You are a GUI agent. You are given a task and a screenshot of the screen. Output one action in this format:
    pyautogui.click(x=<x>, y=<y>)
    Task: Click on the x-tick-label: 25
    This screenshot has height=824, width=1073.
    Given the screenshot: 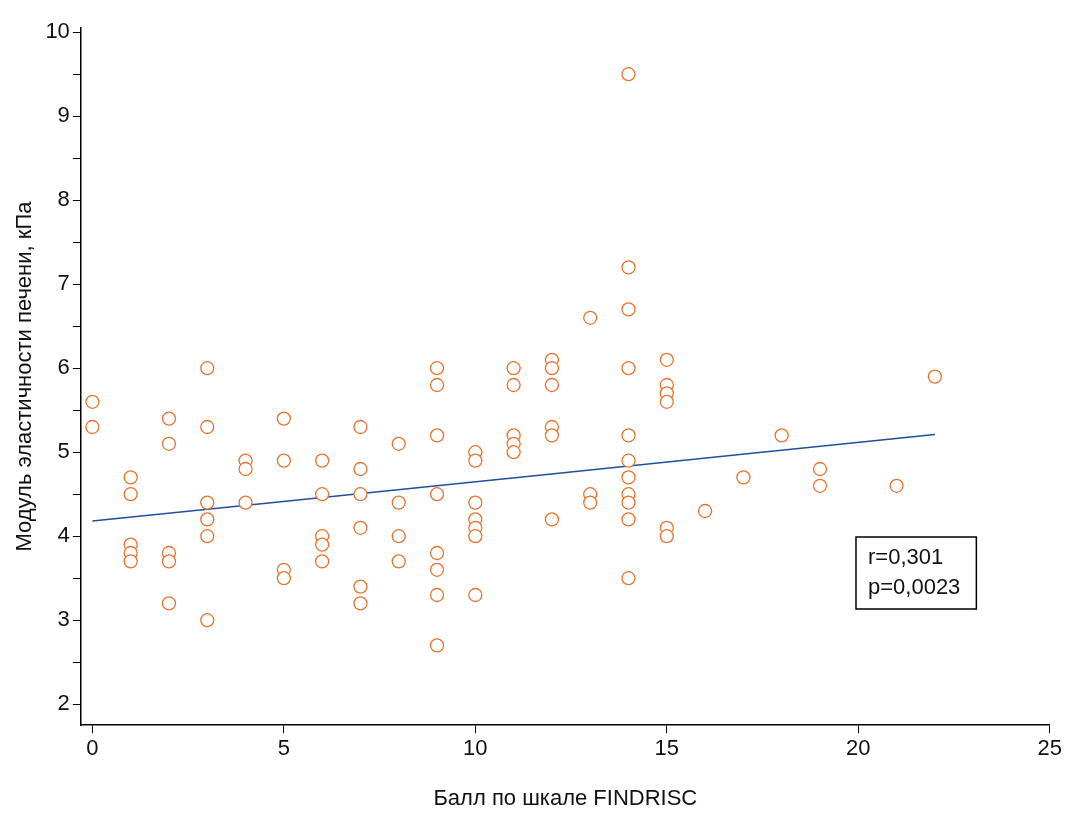 What is the action you would take?
    pyautogui.click(x=1050, y=748)
    